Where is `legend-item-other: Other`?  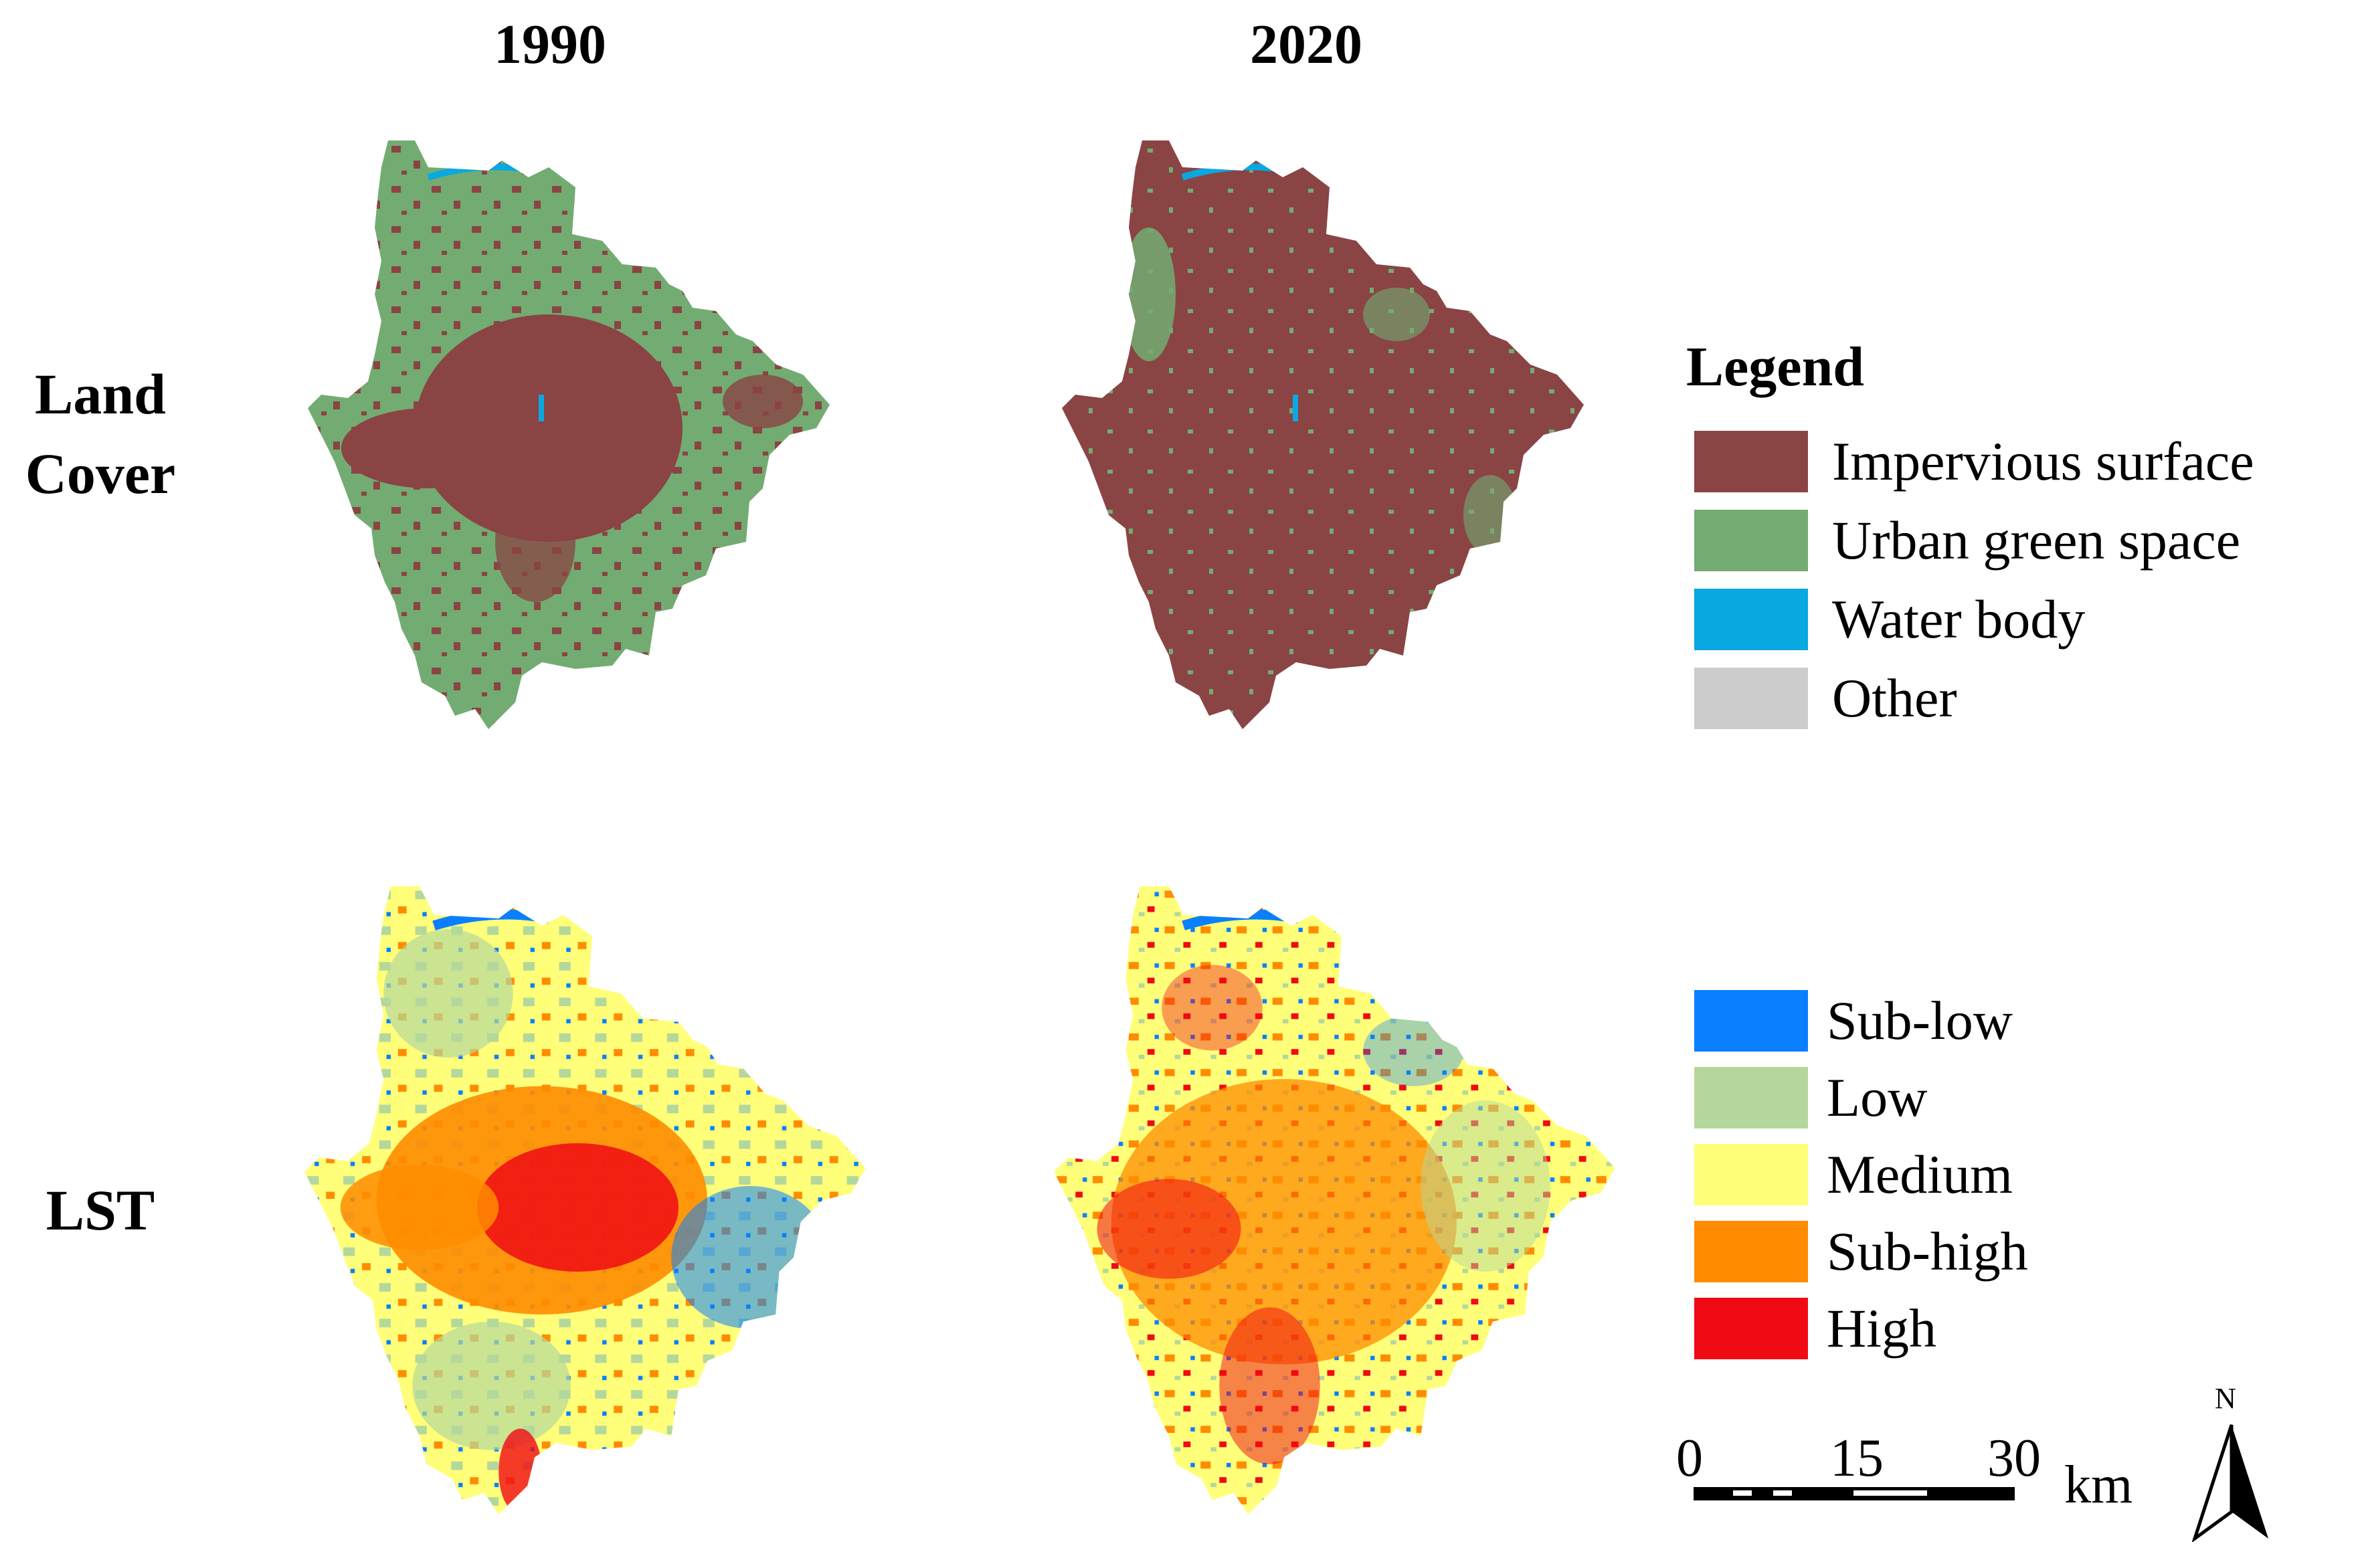
legend-item-other: Other is located at coordinates (1825, 698).